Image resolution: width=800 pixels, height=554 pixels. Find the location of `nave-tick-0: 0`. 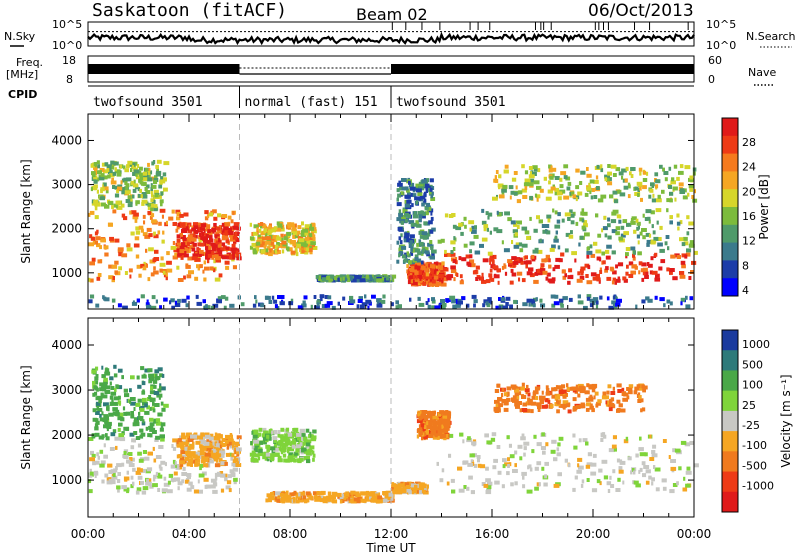

nave-tick-0: 0 is located at coordinates (711, 79).